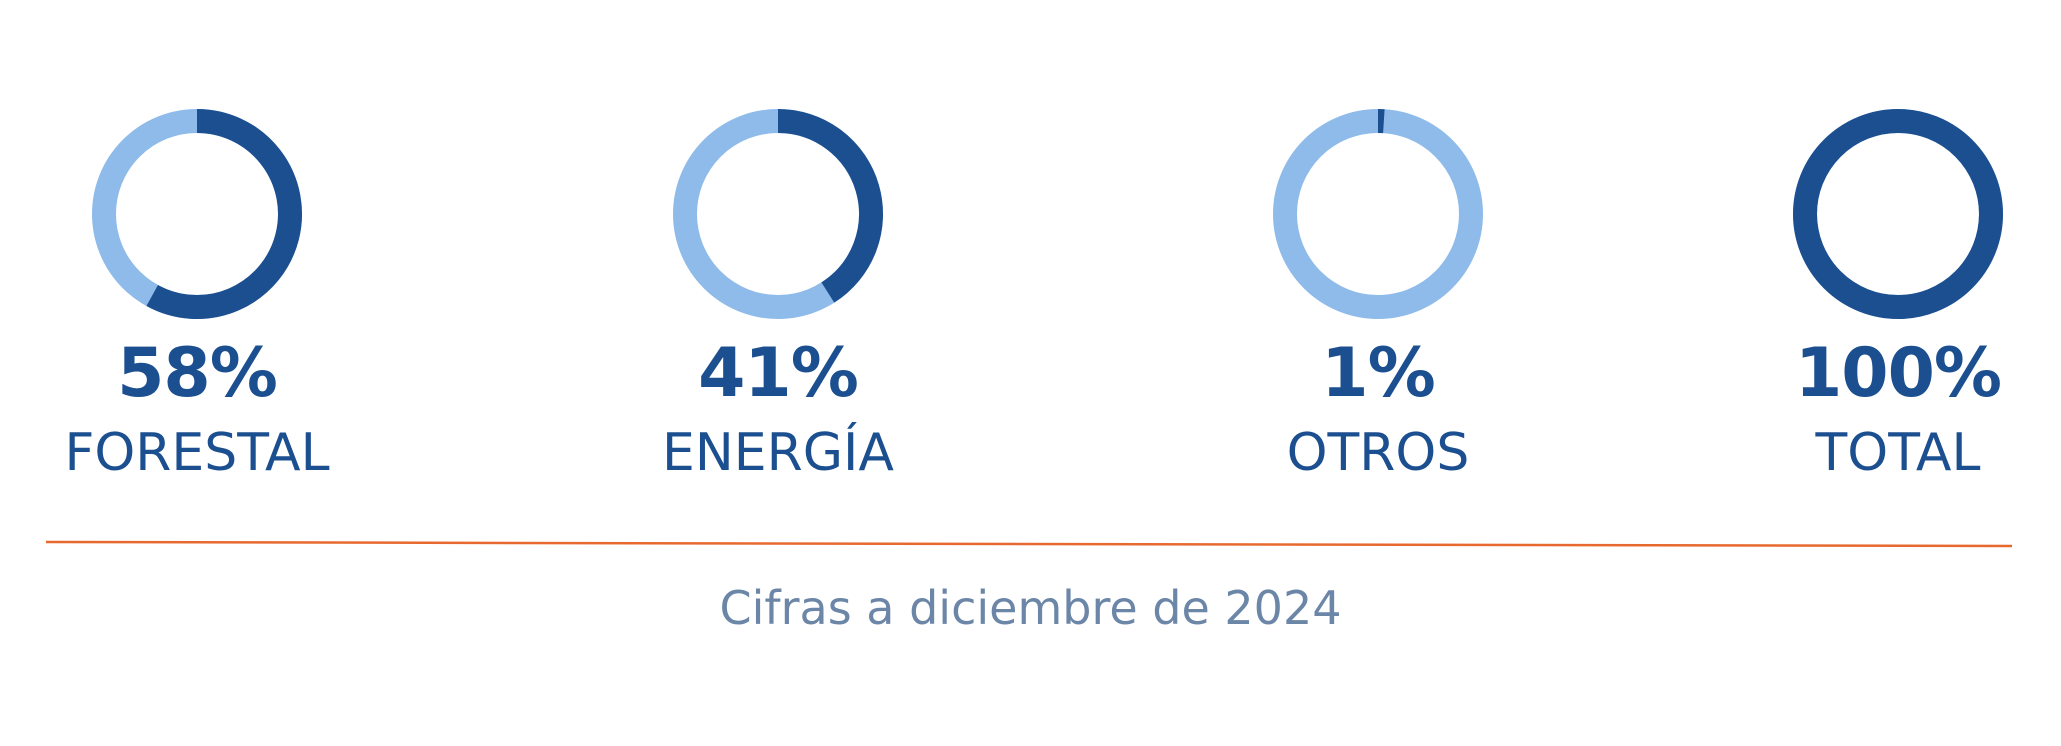 The width and height of the screenshot is (2061, 746). I want to click on donut-chart-otros, so click(1378, 214).